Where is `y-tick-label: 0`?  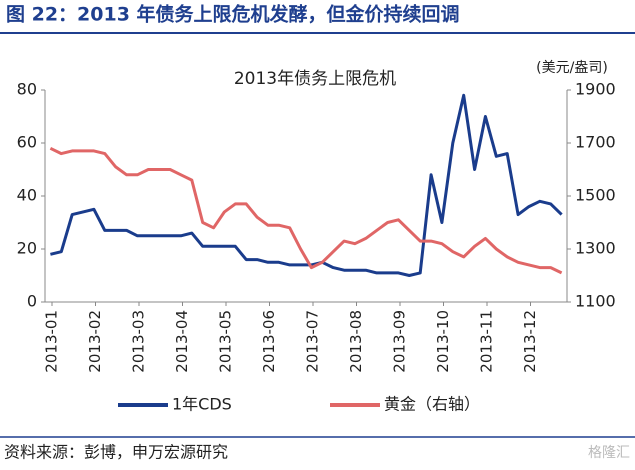 y-tick-label: 0 is located at coordinates (32, 301).